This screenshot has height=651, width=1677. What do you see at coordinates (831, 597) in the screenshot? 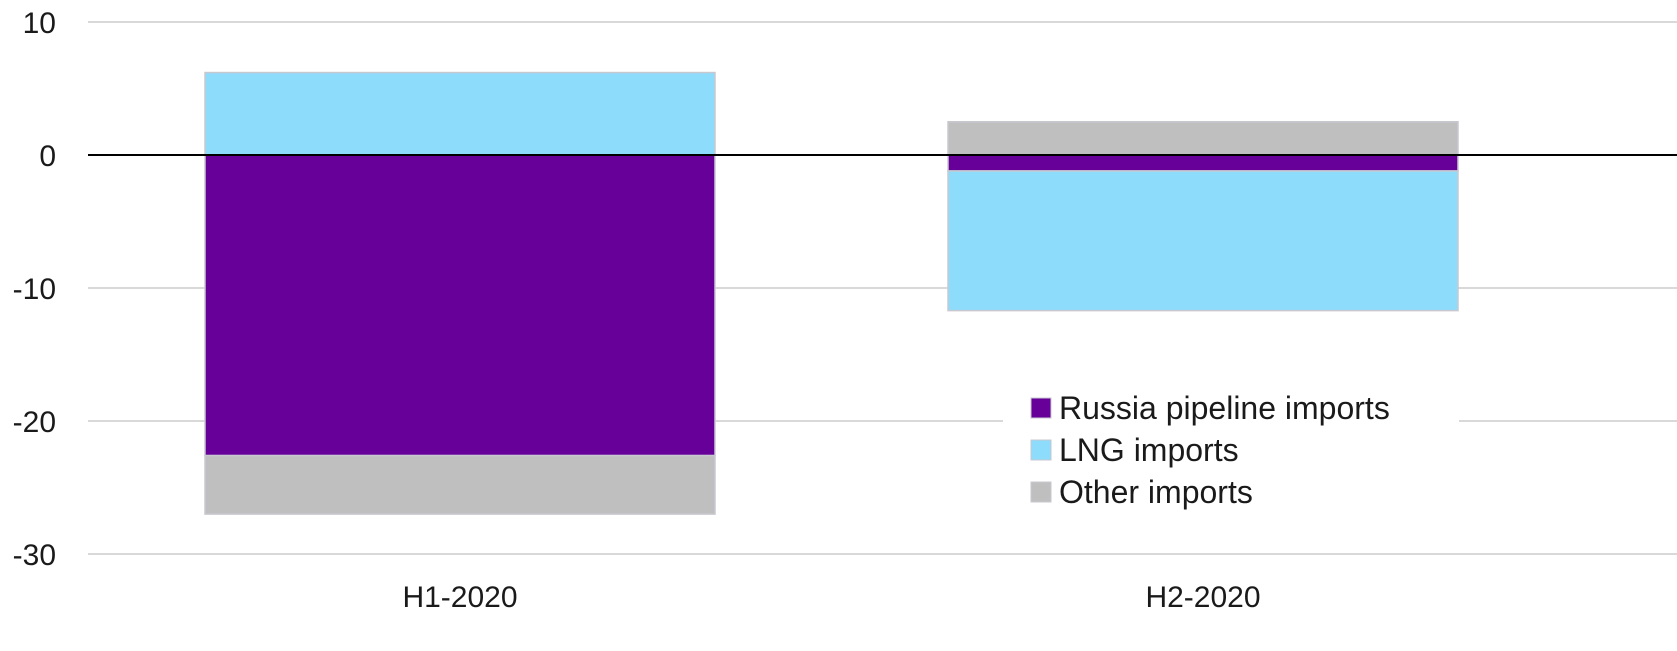
I see `x-axis-category-labels: H1-2020 H2-2020` at bounding box center [831, 597].